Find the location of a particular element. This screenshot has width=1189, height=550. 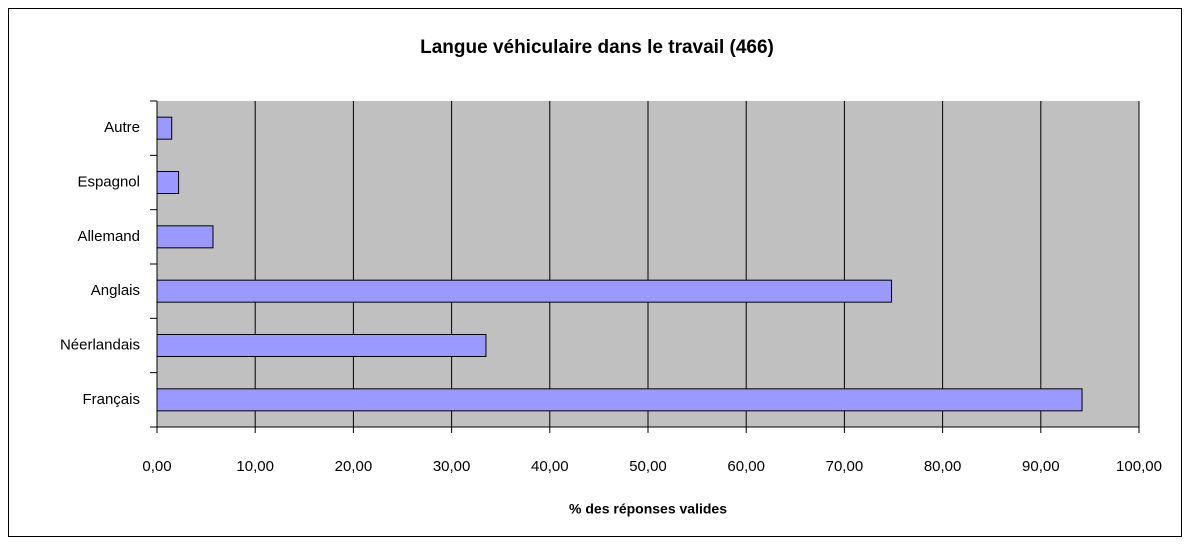

chart-title: Langue véhiculaire dans le travail (466) is located at coordinates (597, 47).